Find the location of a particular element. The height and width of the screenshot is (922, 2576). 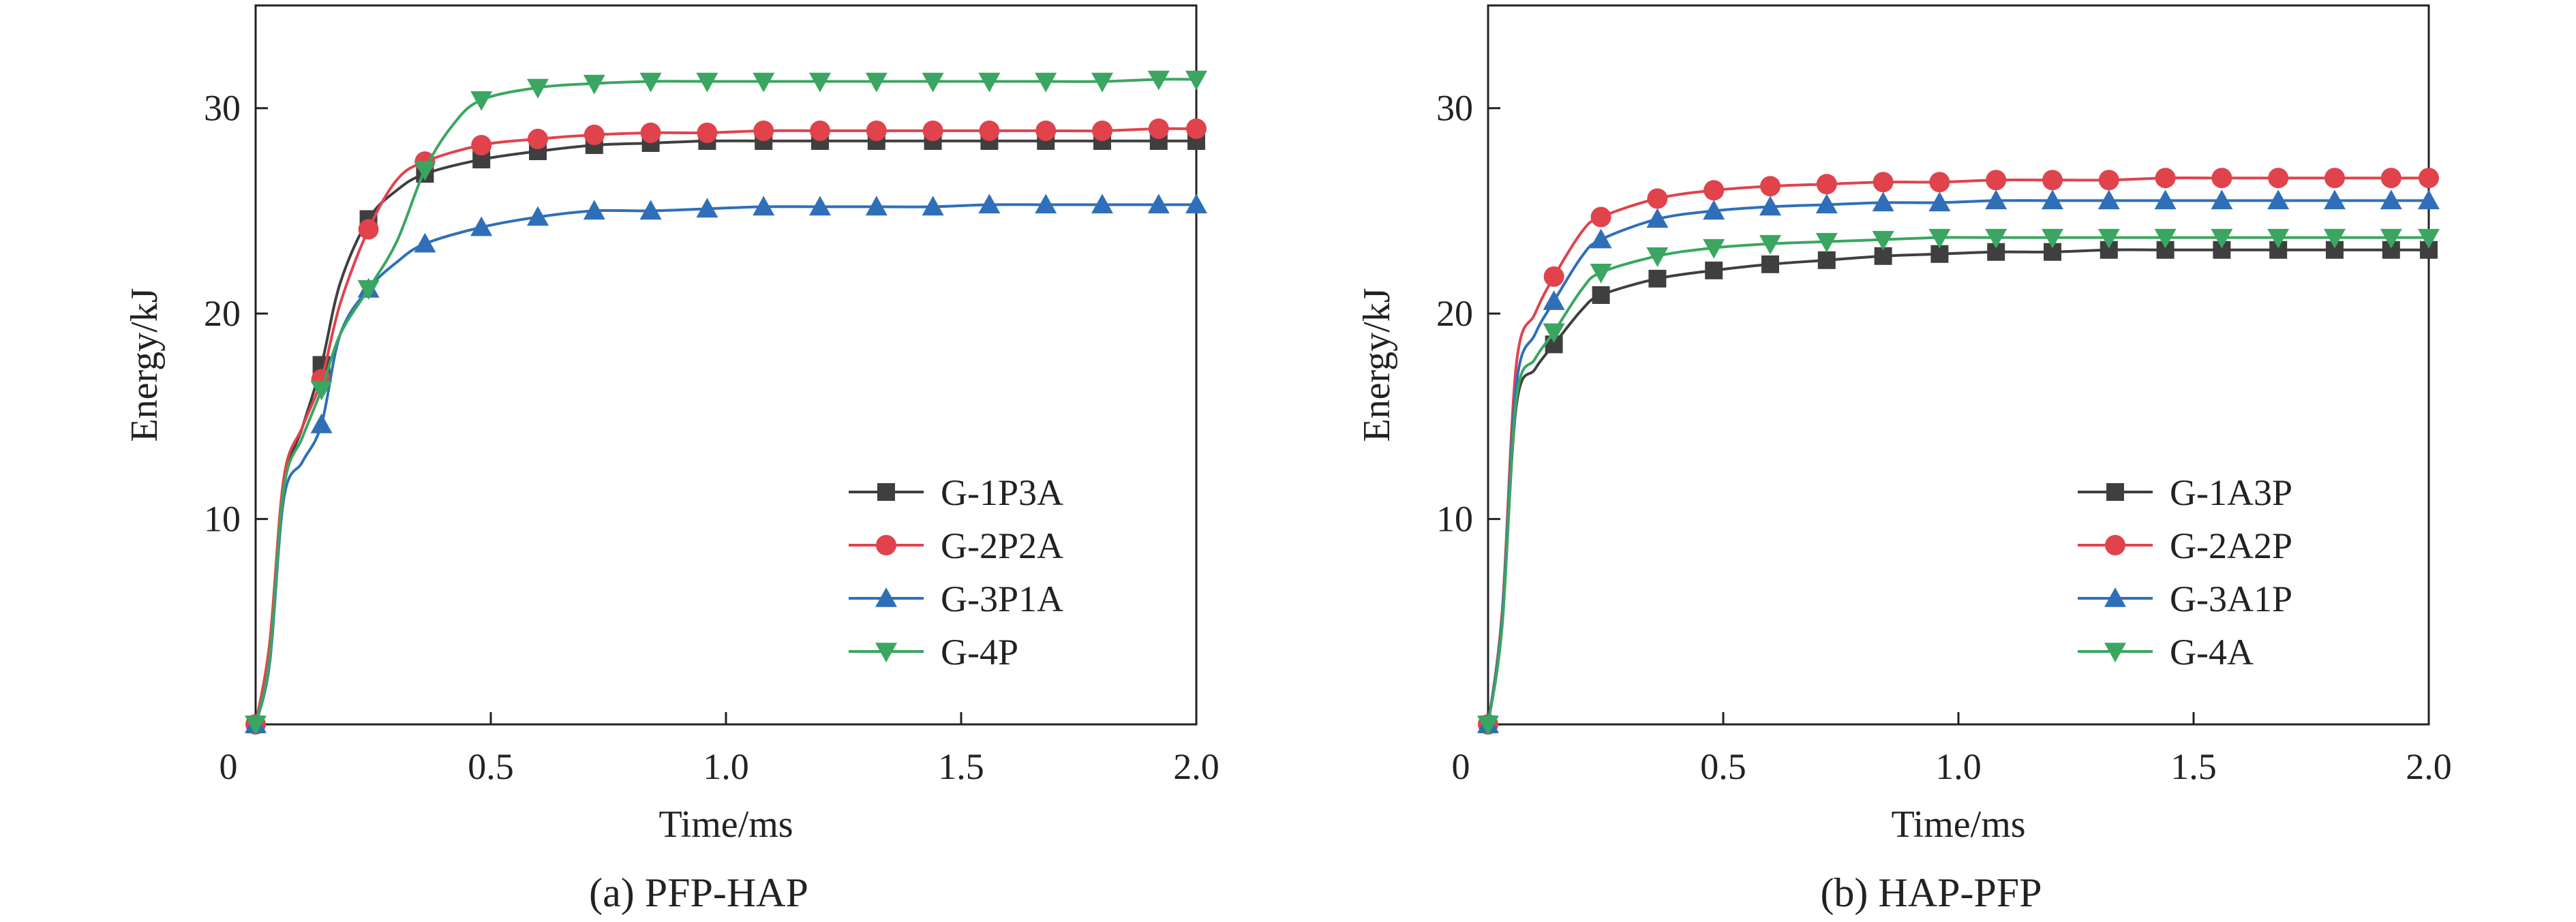

legend-label: G-1P3A is located at coordinates (1002, 492).